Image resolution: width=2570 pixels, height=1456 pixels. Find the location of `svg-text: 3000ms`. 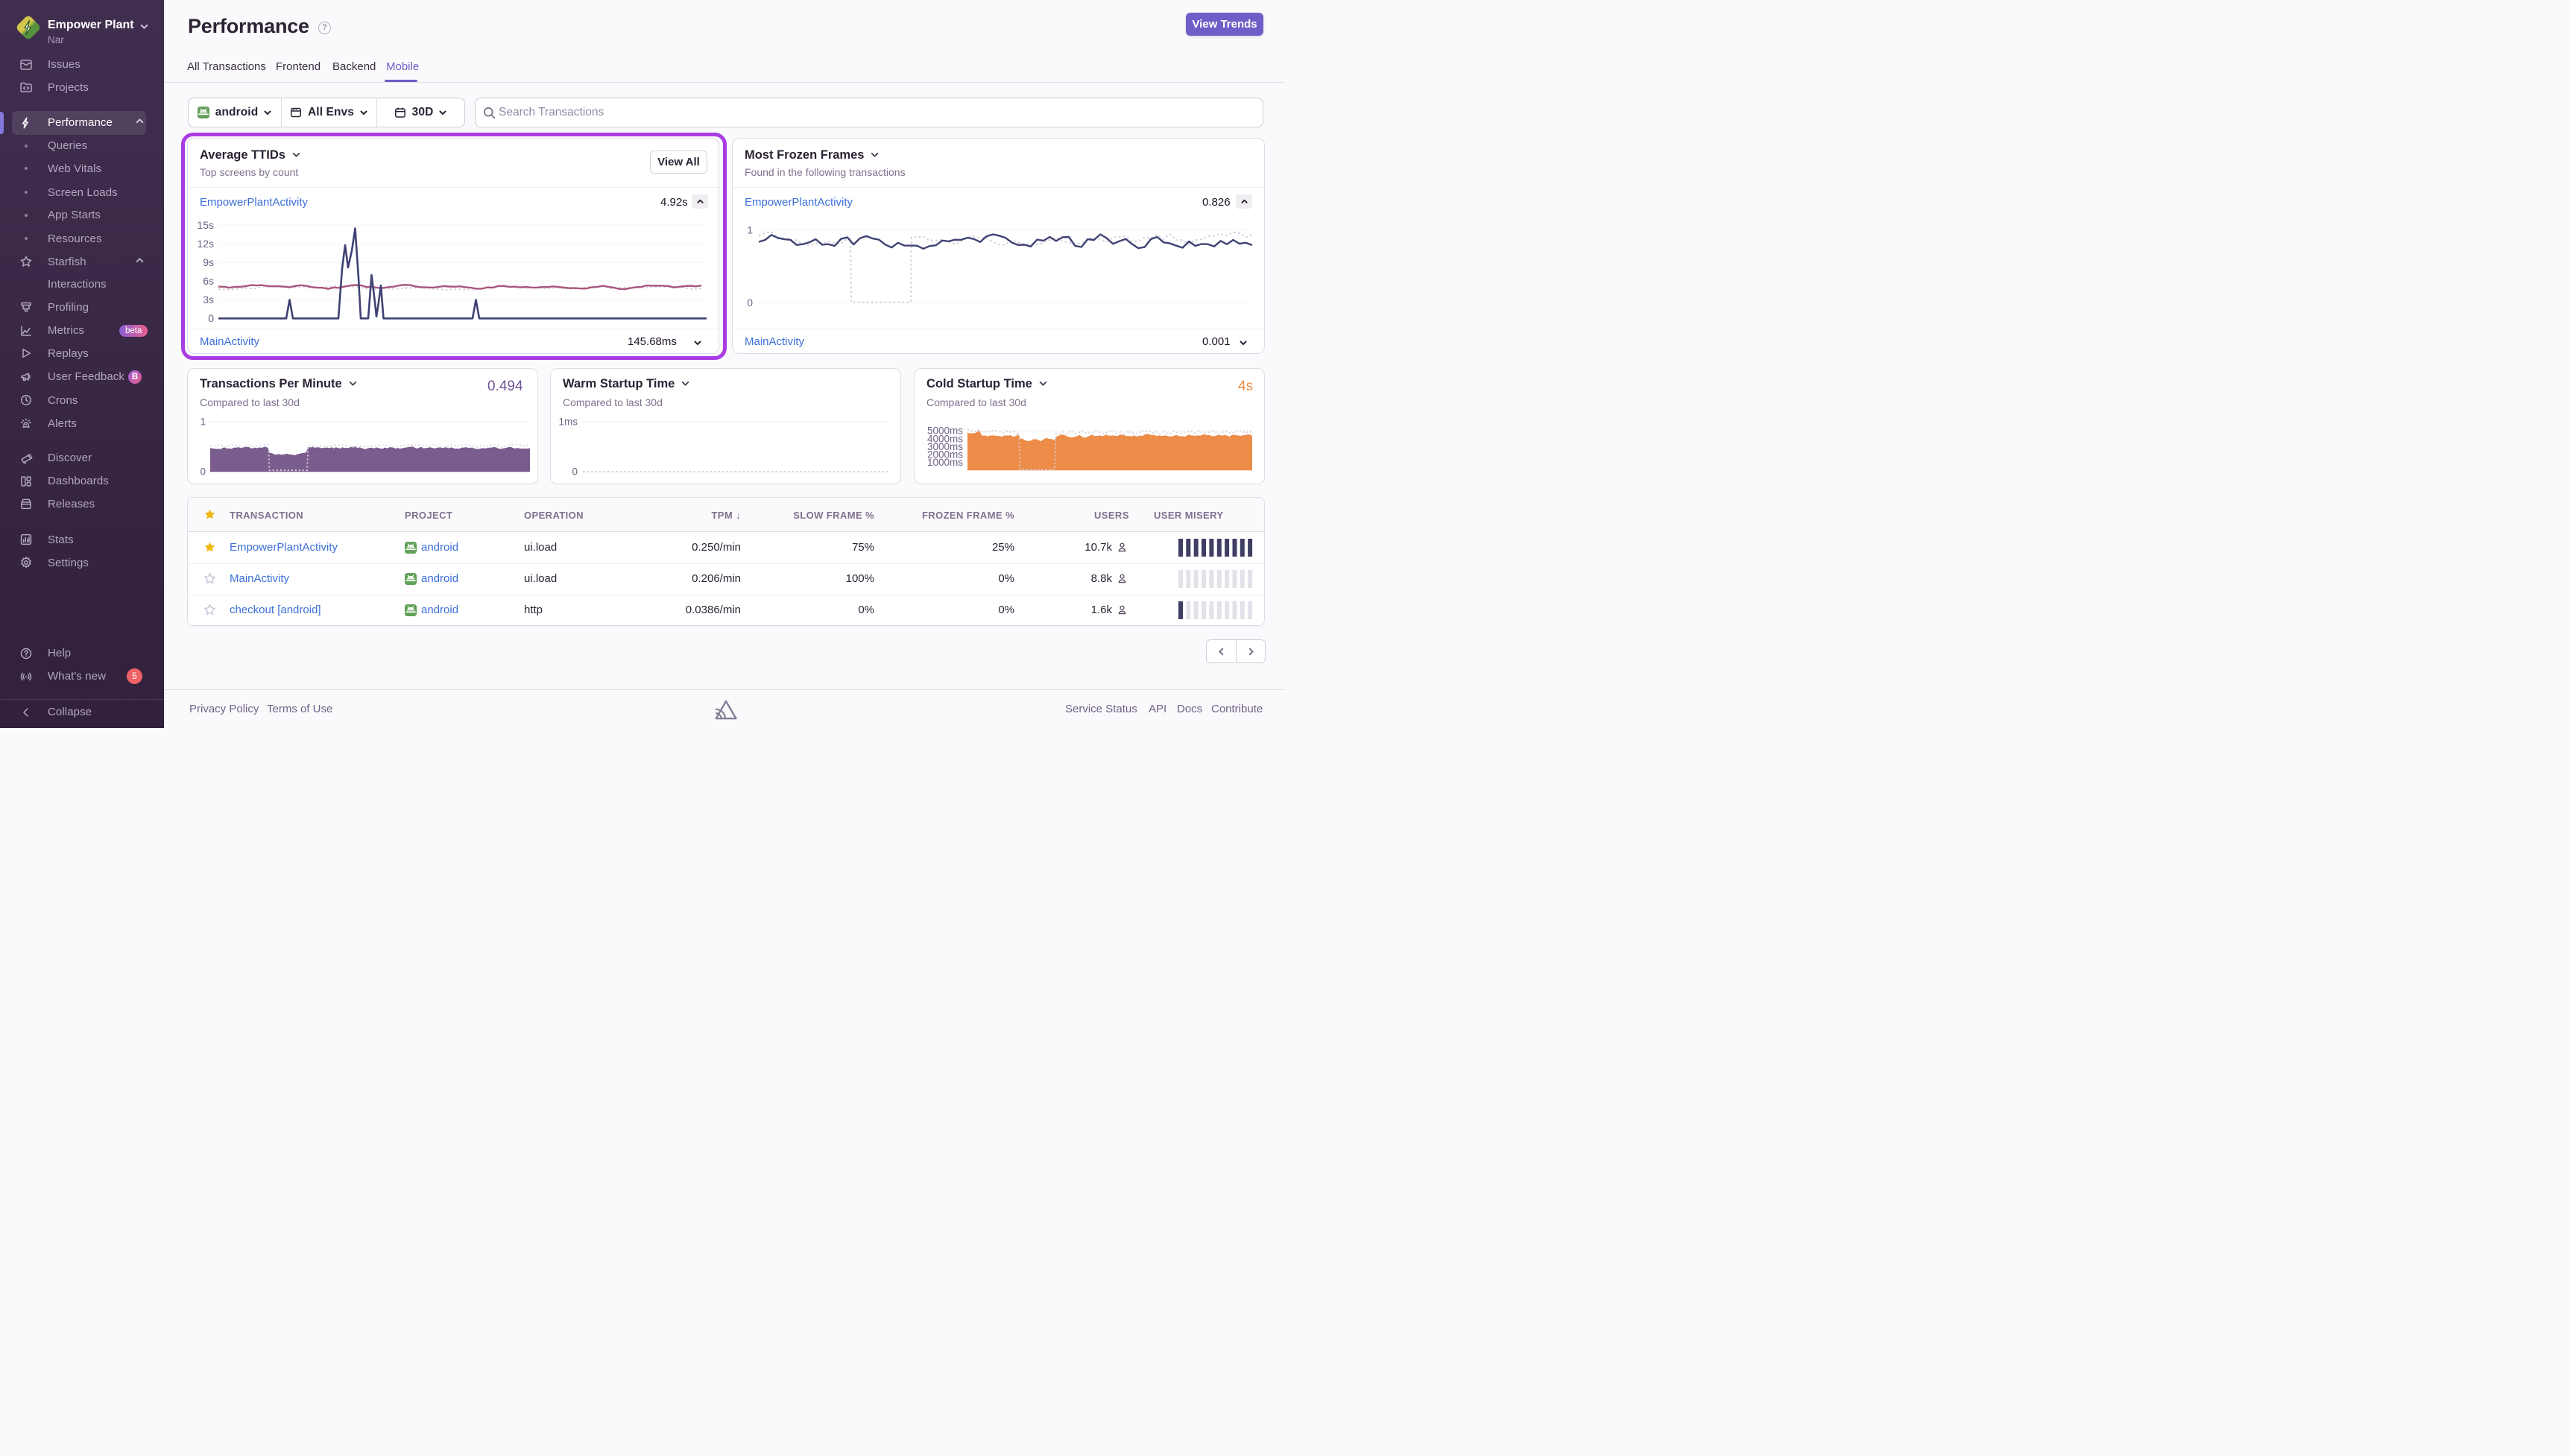

svg-text: 3000ms is located at coordinates (945, 446).